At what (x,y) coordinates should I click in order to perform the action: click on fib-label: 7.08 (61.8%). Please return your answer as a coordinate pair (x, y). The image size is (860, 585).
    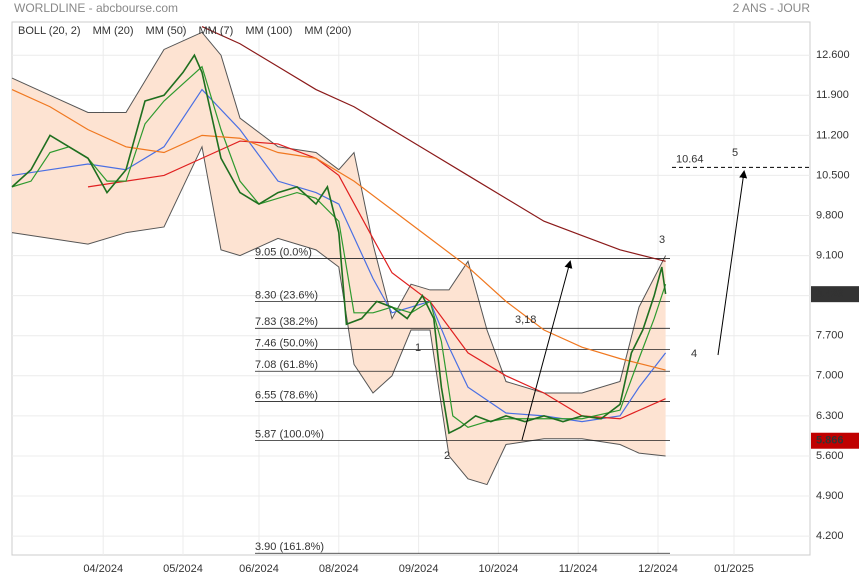
    Looking at the image, I should click on (286, 365).